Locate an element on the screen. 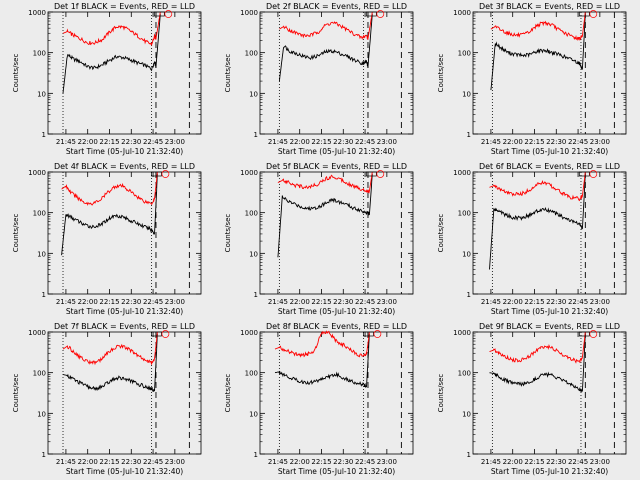  chart-title: Det 9f BLACK = Events, RED = LLD is located at coordinates (549, 326).